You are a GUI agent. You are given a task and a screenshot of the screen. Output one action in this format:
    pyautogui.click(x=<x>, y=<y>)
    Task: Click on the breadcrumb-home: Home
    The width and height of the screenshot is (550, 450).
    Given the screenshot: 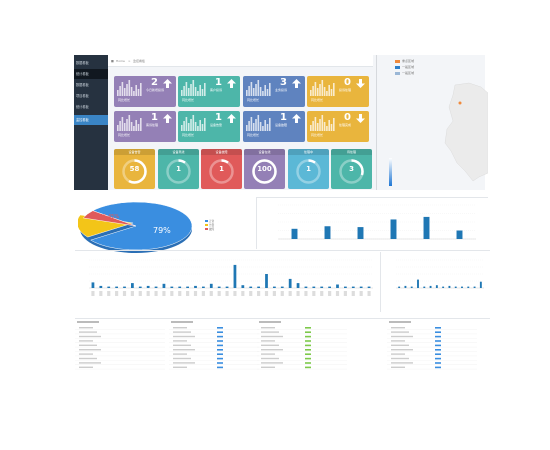 What is the action you would take?
    pyautogui.click(x=120, y=61)
    